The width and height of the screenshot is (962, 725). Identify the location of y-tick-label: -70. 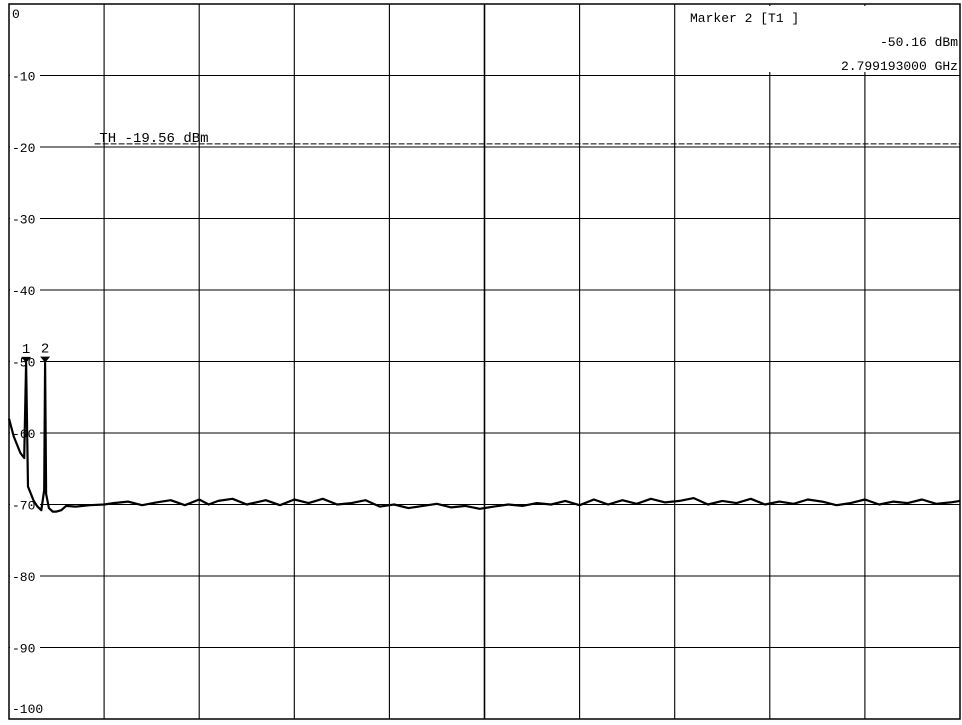
(23, 506).